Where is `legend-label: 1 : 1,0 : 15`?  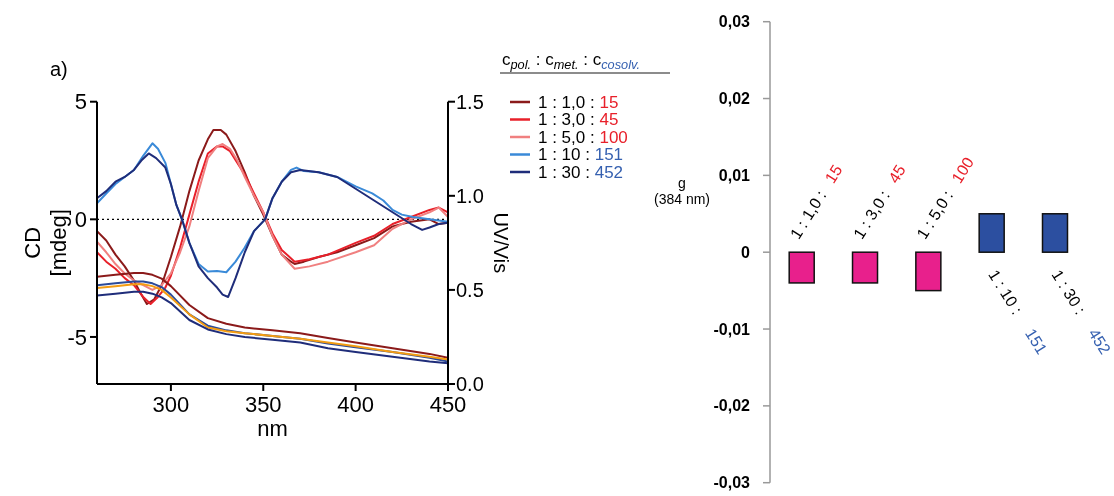
legend-label: 1 : 1,0 : 15 is located at coordinates (578, 102).